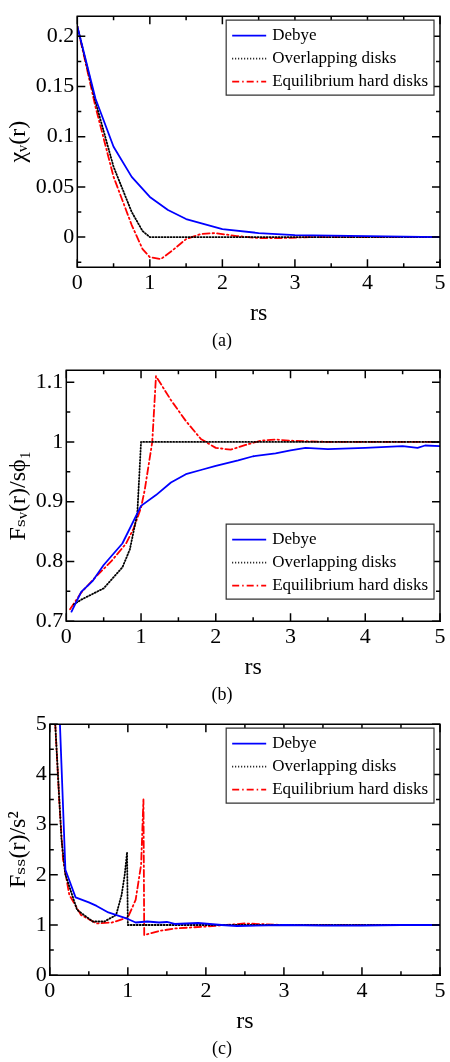 Image resolution: width=450 pixels, height=1062 pixels. Describe the element at coordinates (60, 35) in the screenshot. I see `y-tick-label: 0.2` at that location.